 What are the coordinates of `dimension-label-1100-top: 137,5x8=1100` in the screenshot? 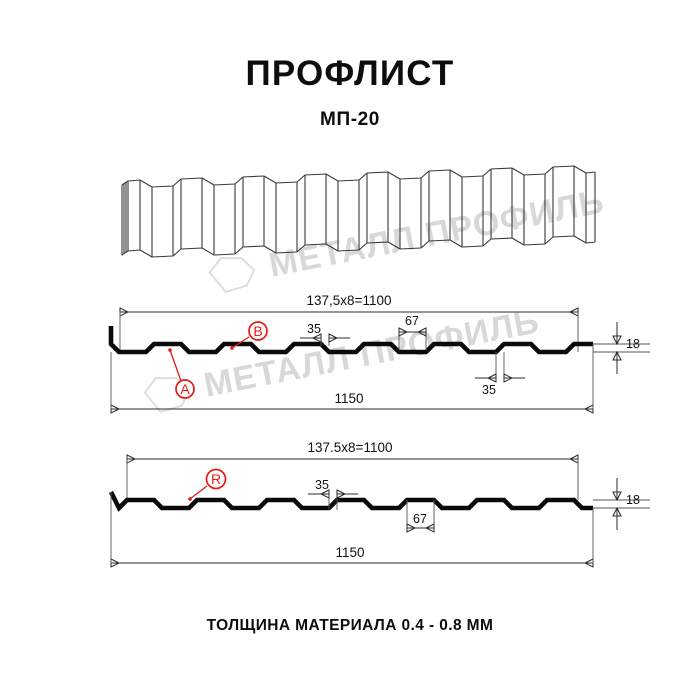 It's located at (349, 300).